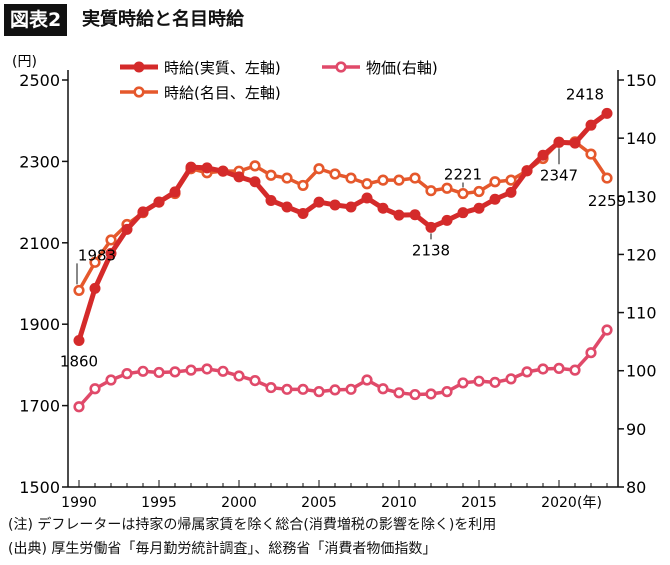 The image size is (670, 565). What do you see at coordinates (39, 487) in the screenshot?
I see `left-tick-label: 1500` at bounding box center [39, 487].